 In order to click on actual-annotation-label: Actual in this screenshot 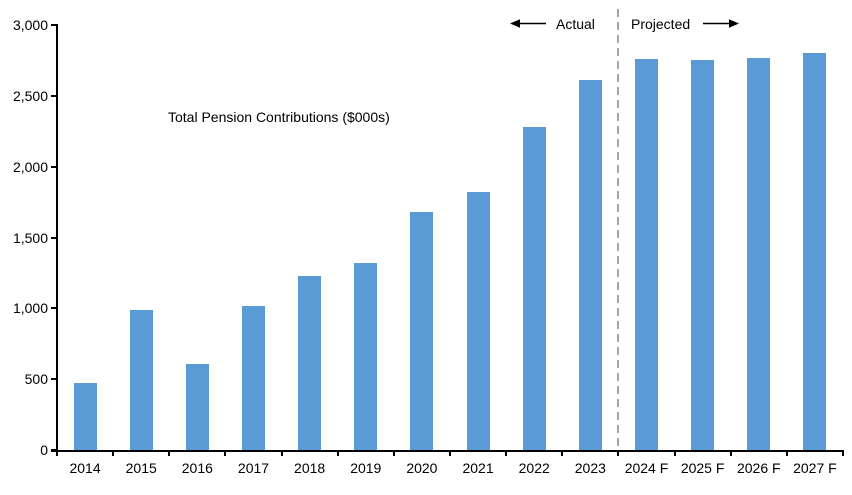, I will do `click(575, 24)`.